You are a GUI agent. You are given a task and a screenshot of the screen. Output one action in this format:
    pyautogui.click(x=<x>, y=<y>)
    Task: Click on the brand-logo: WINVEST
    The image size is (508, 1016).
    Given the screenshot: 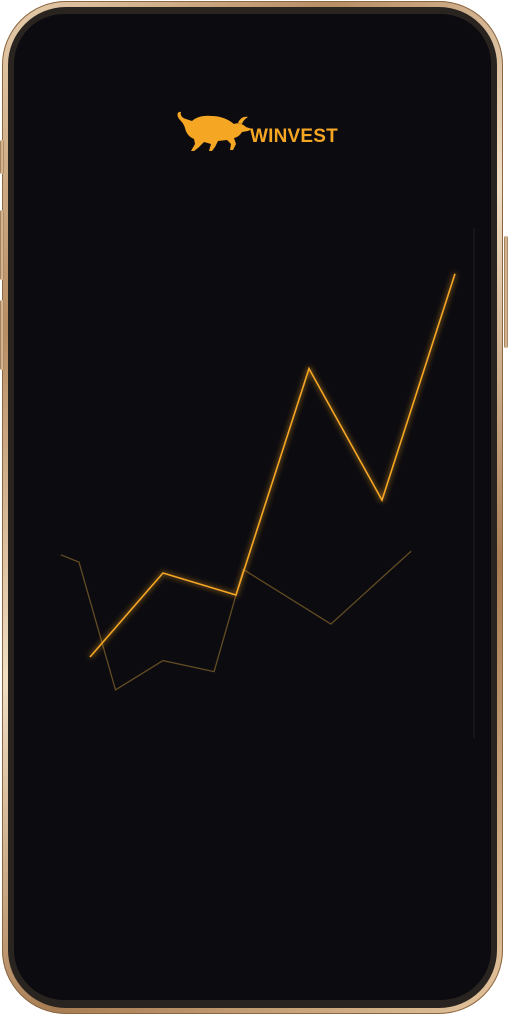 What is the action you would take?
    pyautogui.click(x=256, y=131)
    